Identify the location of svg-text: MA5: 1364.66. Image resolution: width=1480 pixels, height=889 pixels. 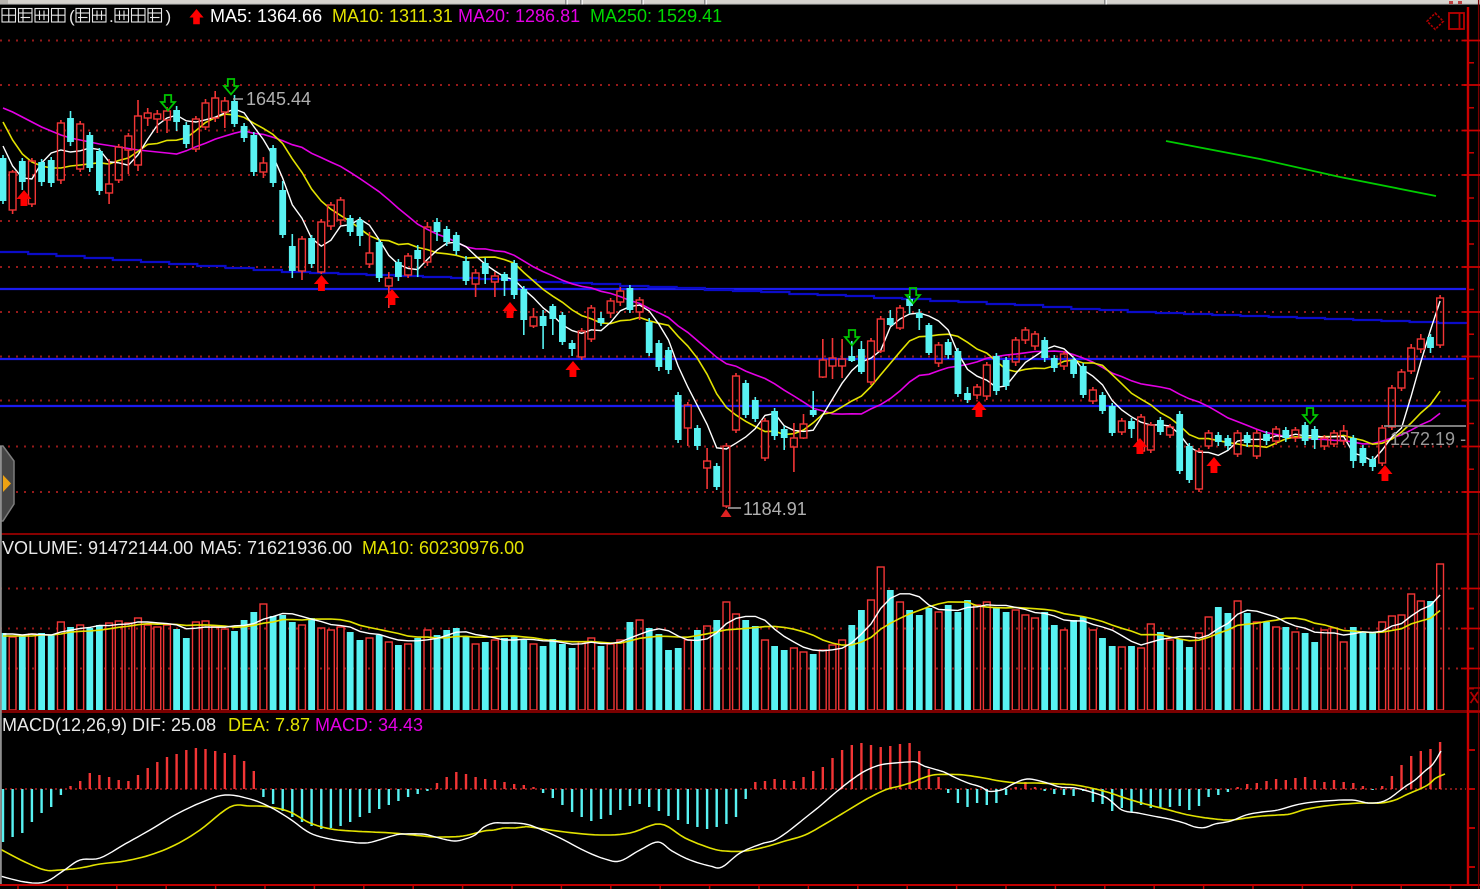
(266, 16).